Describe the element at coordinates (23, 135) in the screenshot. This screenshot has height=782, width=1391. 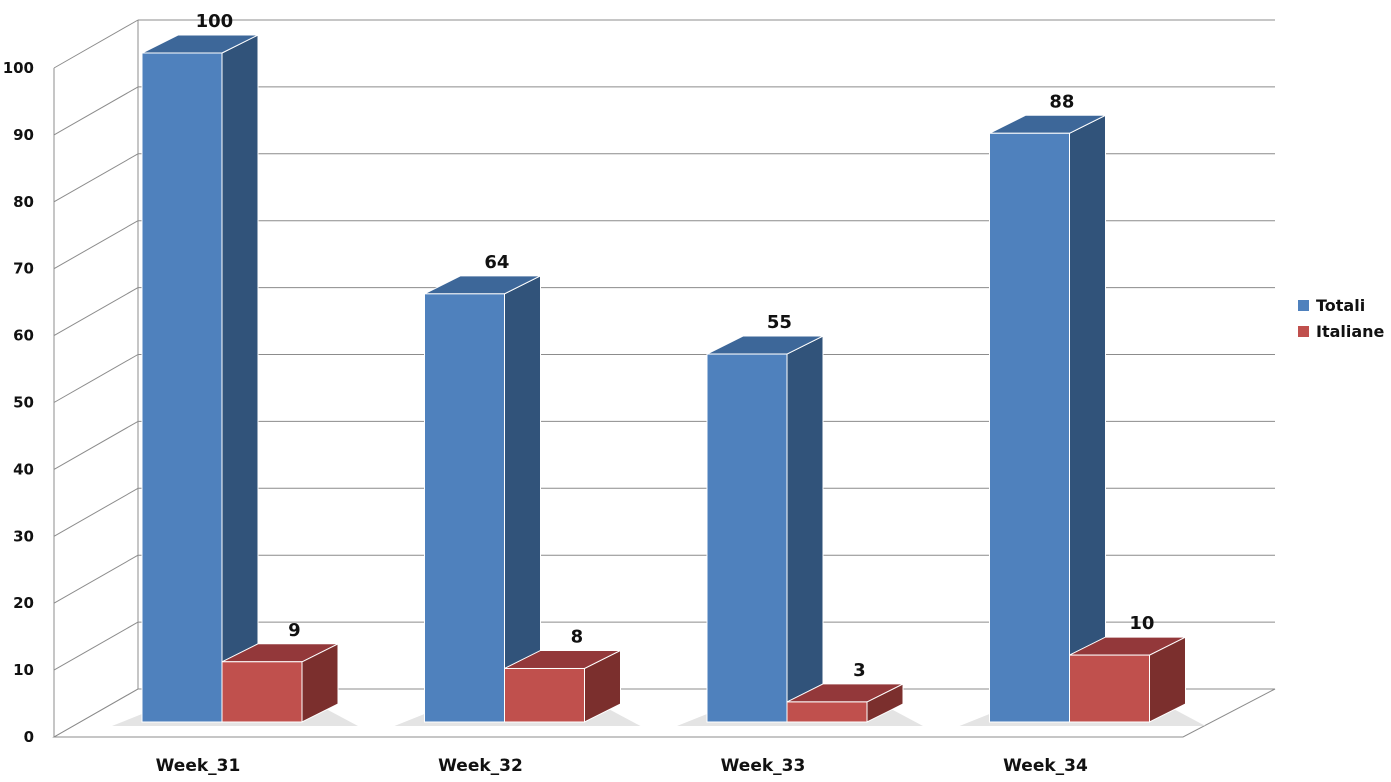
I see `y-tick-label: 90` at that location.